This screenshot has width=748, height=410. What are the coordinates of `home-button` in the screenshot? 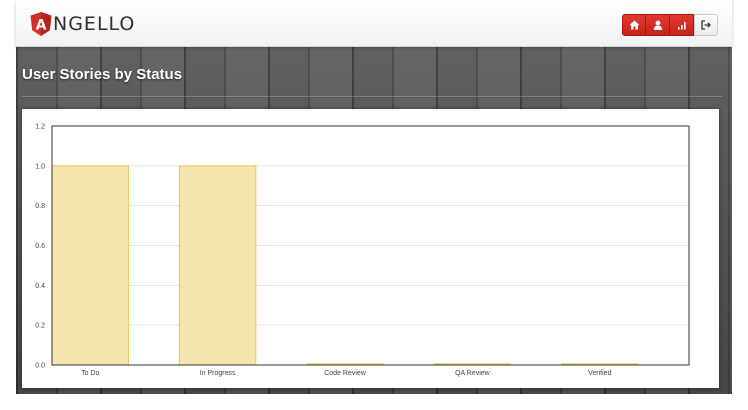 It's located at (634, 25).